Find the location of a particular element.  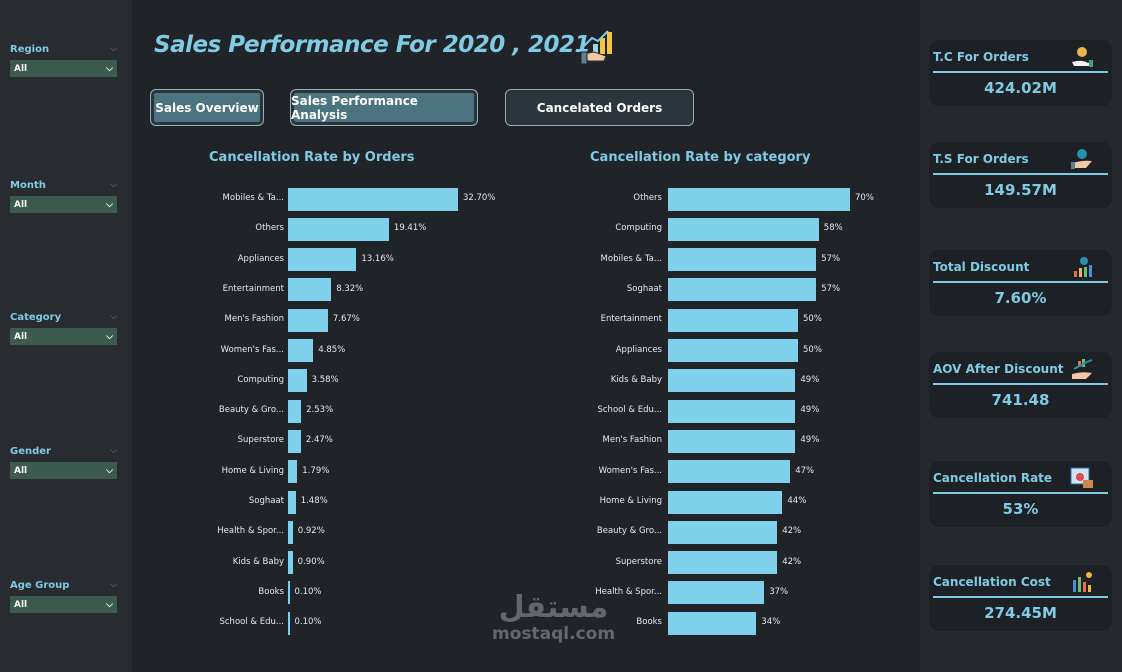

kpi-label: Cancellation Rate is located at coordinates (993, 478).